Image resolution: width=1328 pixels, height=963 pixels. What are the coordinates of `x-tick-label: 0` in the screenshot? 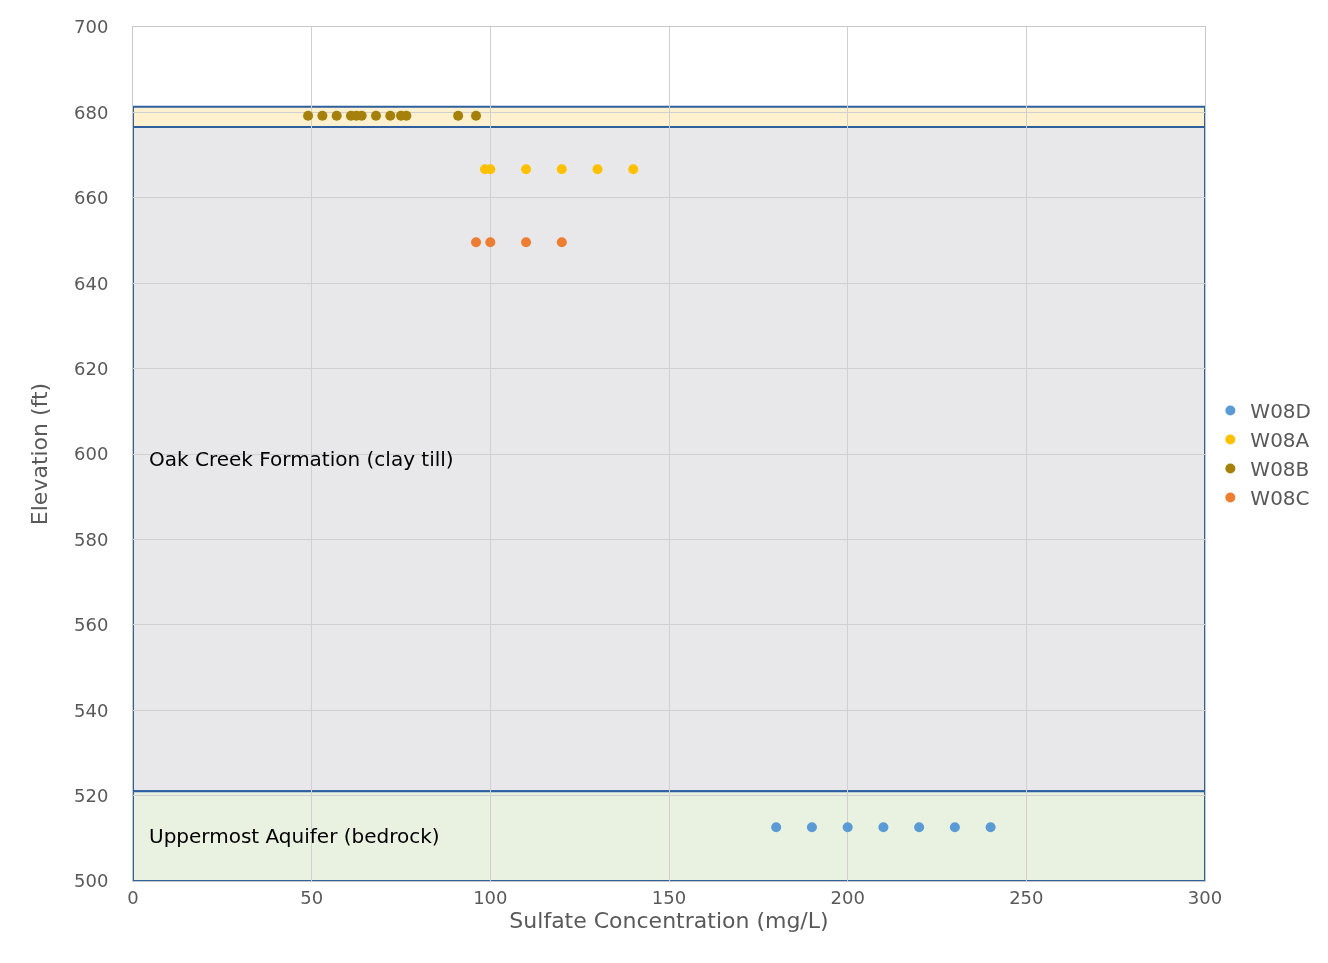 It's located at (133, 897).